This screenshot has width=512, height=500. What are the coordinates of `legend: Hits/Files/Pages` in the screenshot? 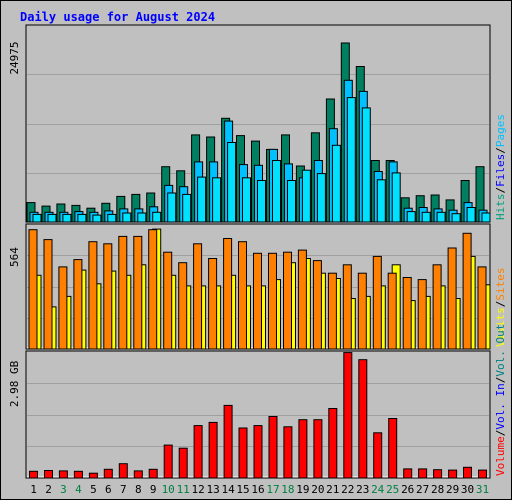 It's located at (500, 167).